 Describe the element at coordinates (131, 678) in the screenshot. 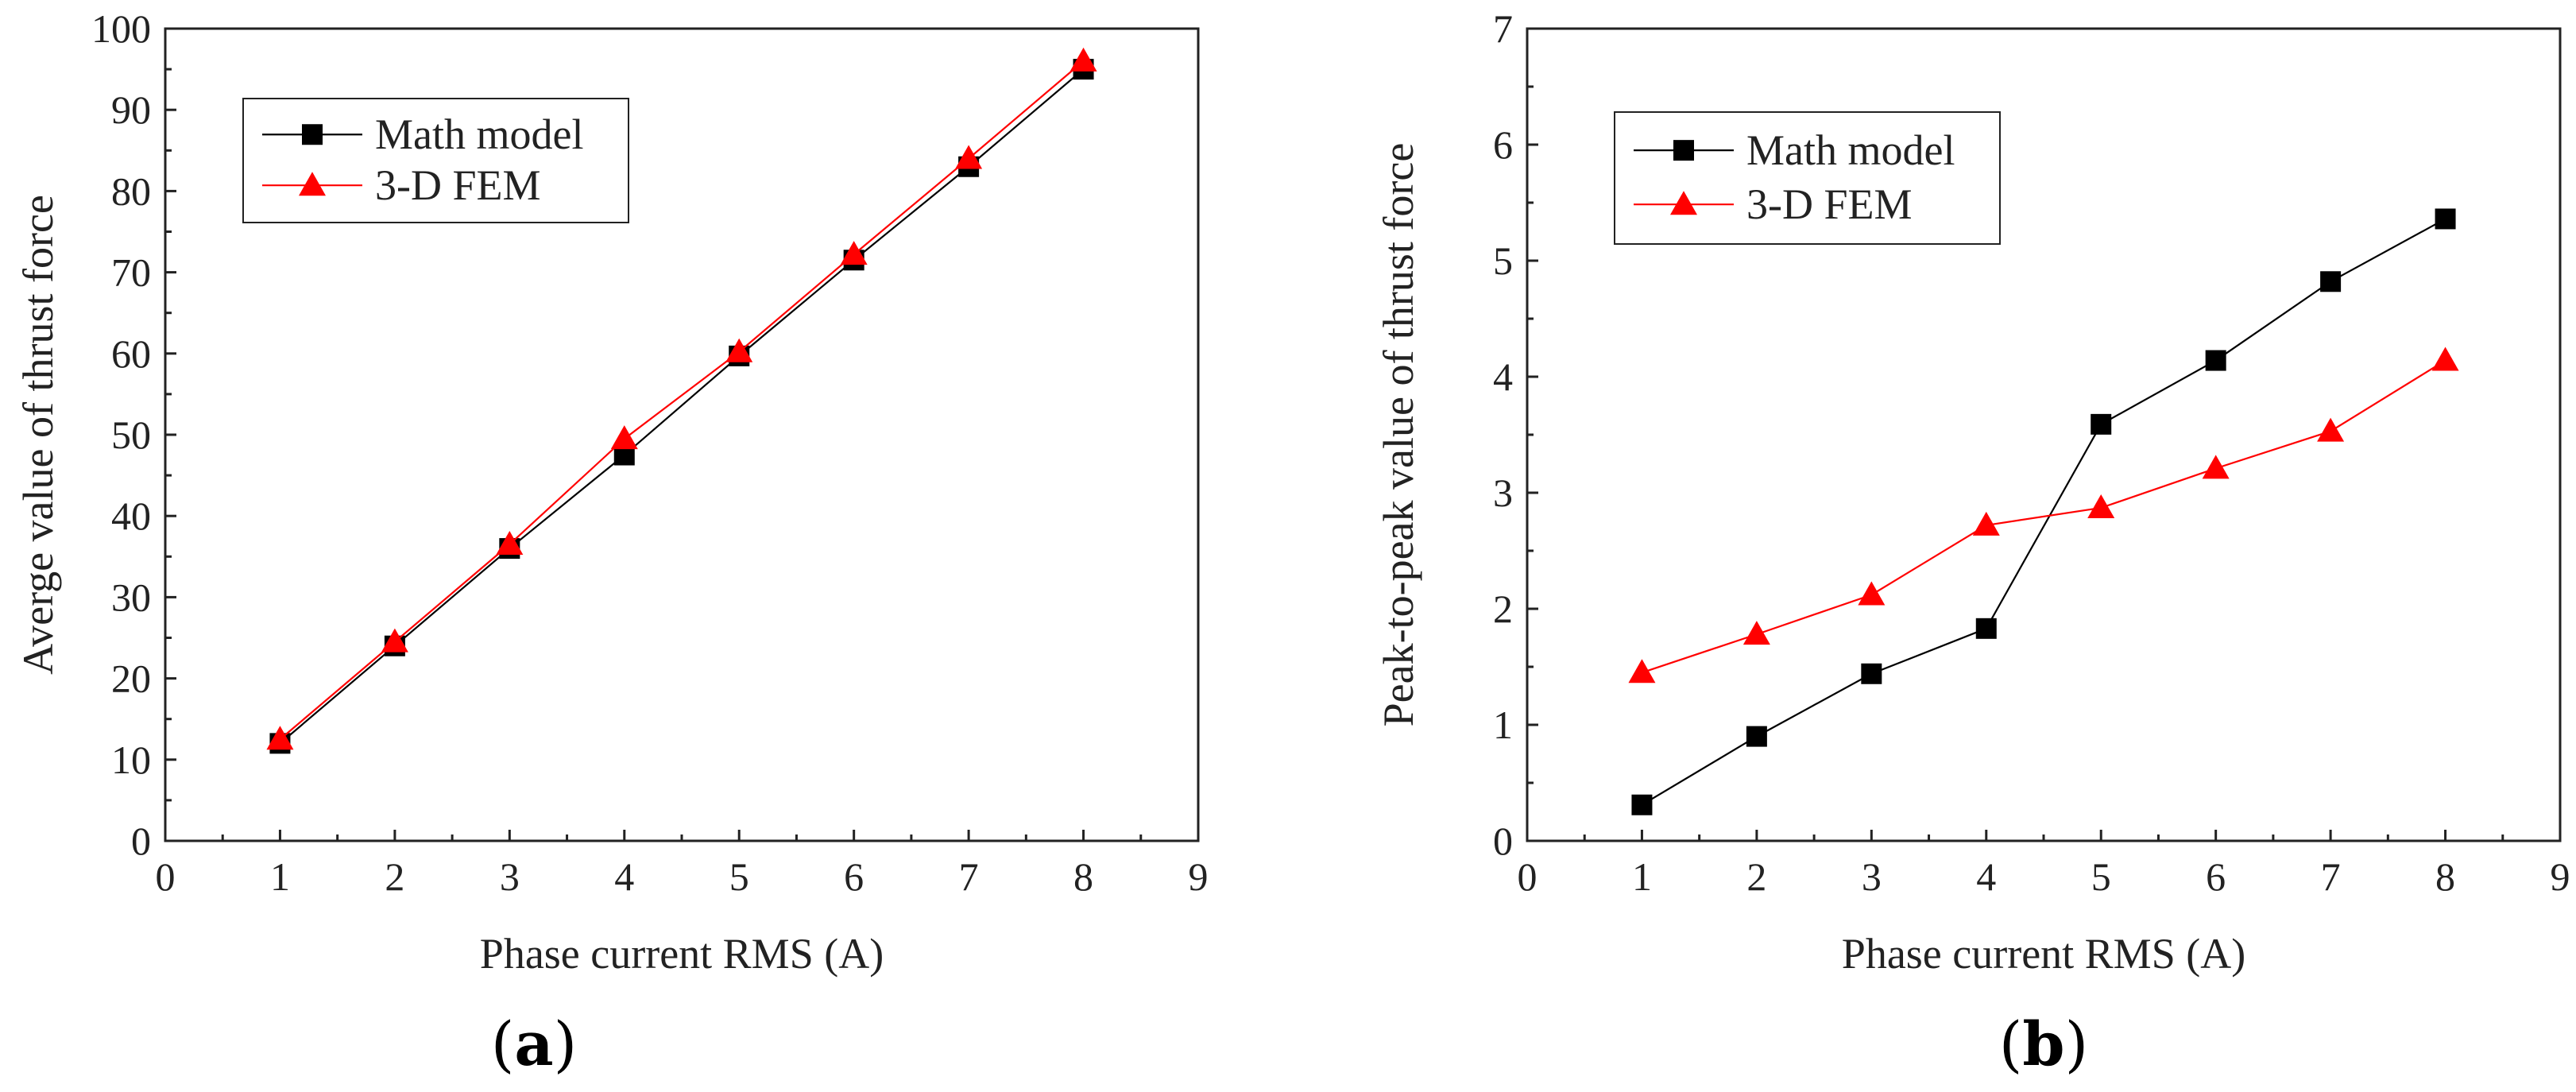

I see `y-tick-label: 20` at that location.